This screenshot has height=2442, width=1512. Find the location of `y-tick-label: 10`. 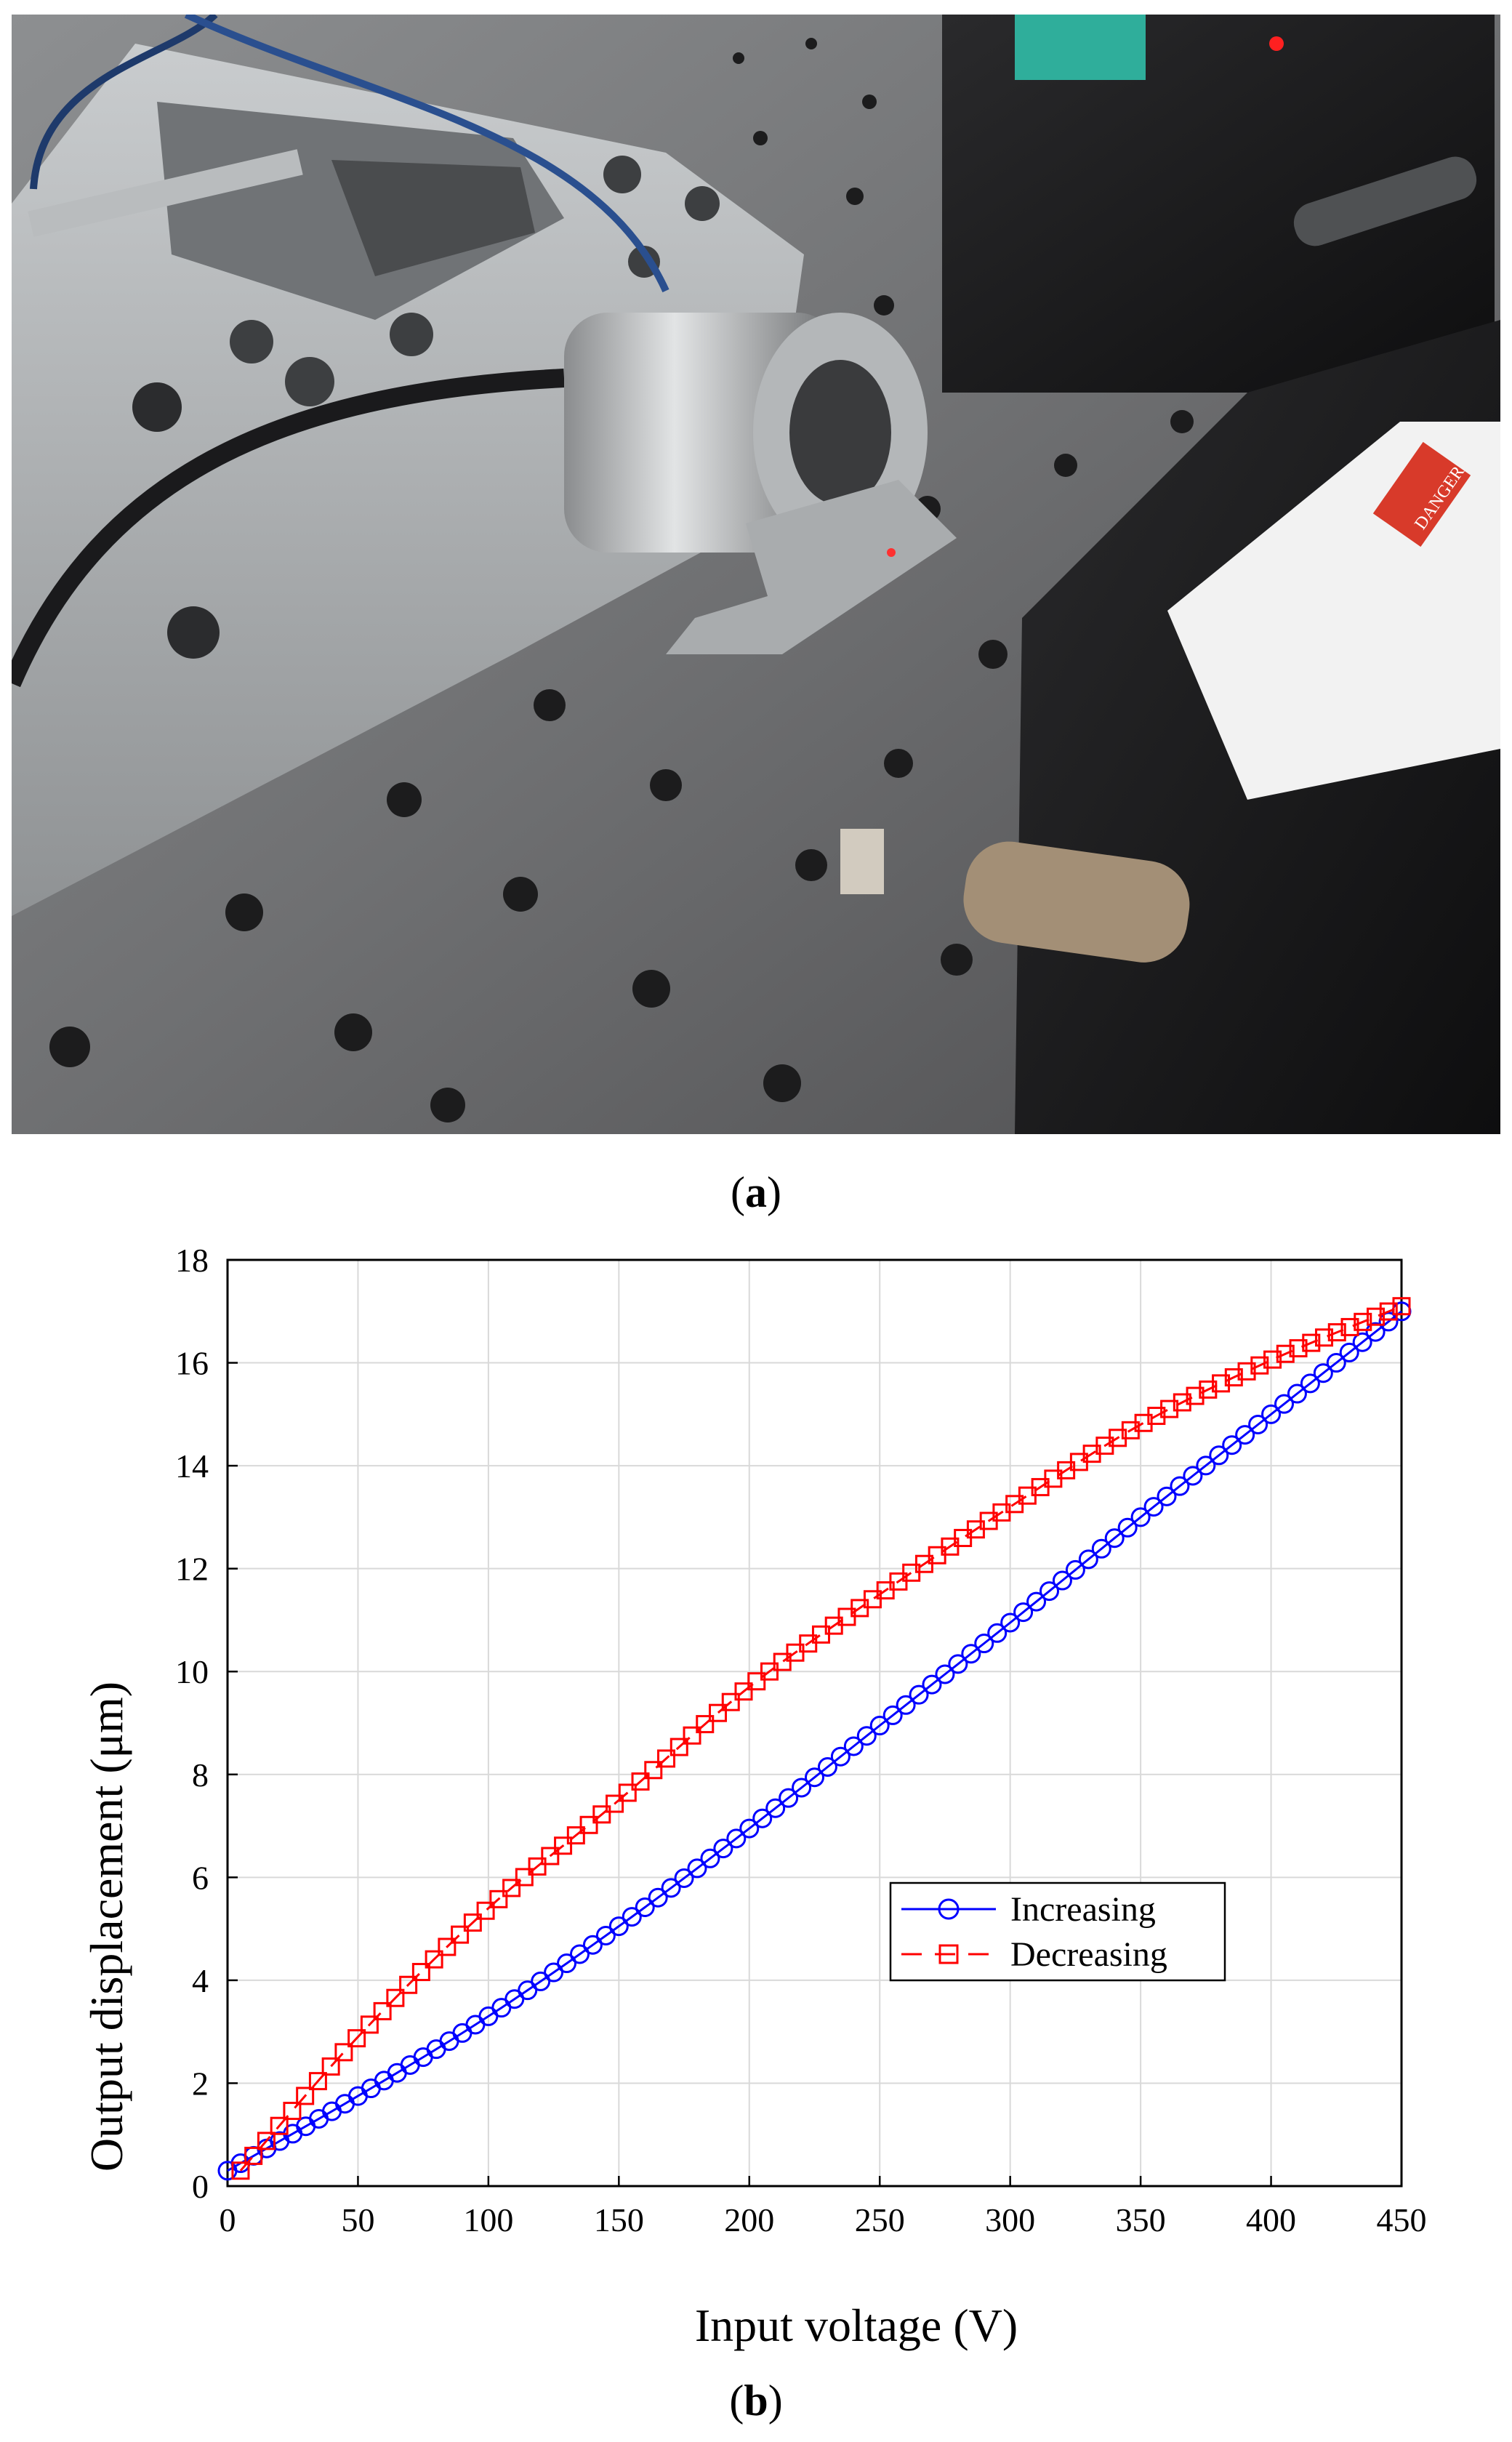

y-tick-label: 10 is located at coordinates (192, 1671).